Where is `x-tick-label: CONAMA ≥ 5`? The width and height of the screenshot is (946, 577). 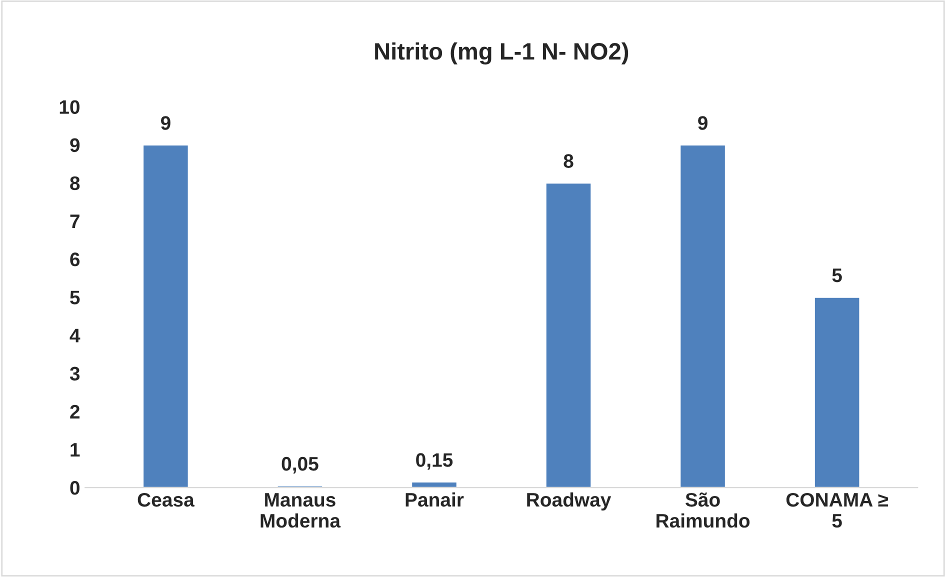 x-tick-label: CONAMA ≥ 5 is located at coordinates (837, 510).